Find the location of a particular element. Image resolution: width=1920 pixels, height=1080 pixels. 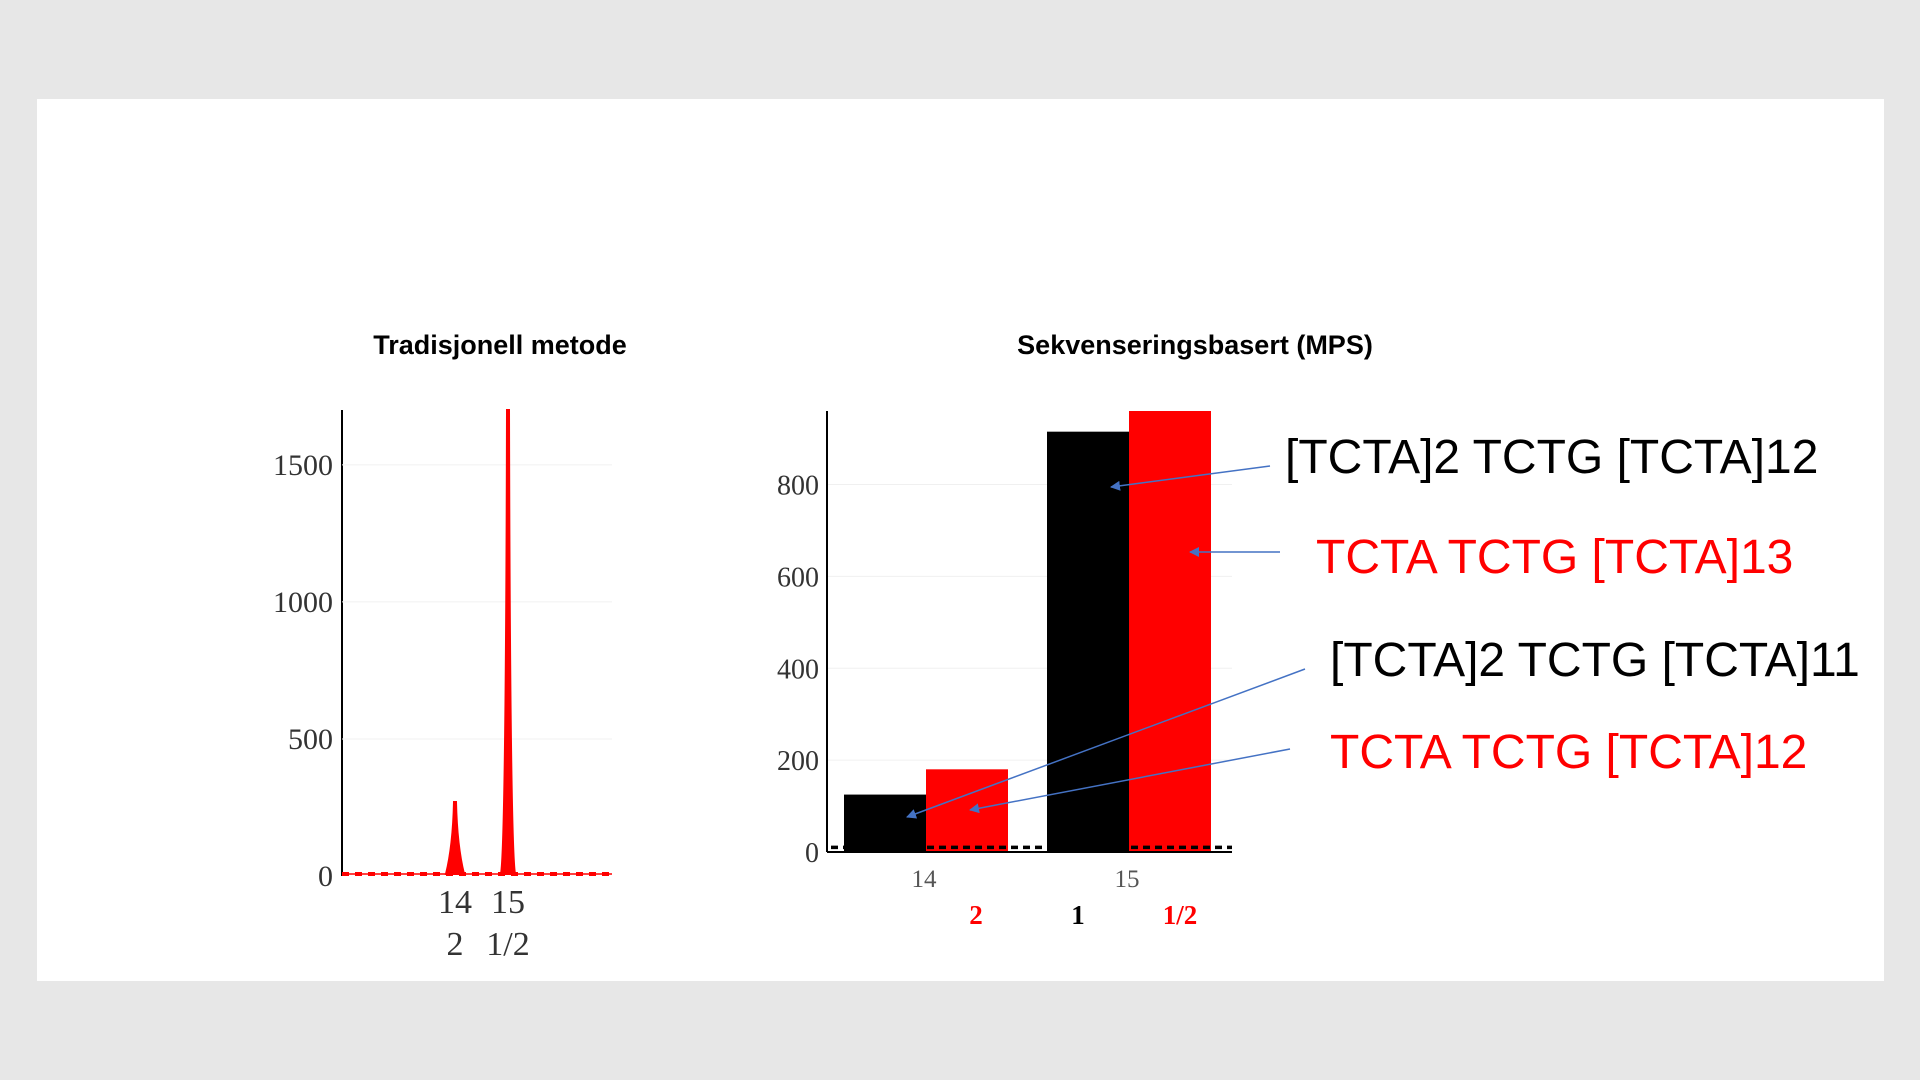

y-tick-label: 600 is located at coordinates (798, 577).